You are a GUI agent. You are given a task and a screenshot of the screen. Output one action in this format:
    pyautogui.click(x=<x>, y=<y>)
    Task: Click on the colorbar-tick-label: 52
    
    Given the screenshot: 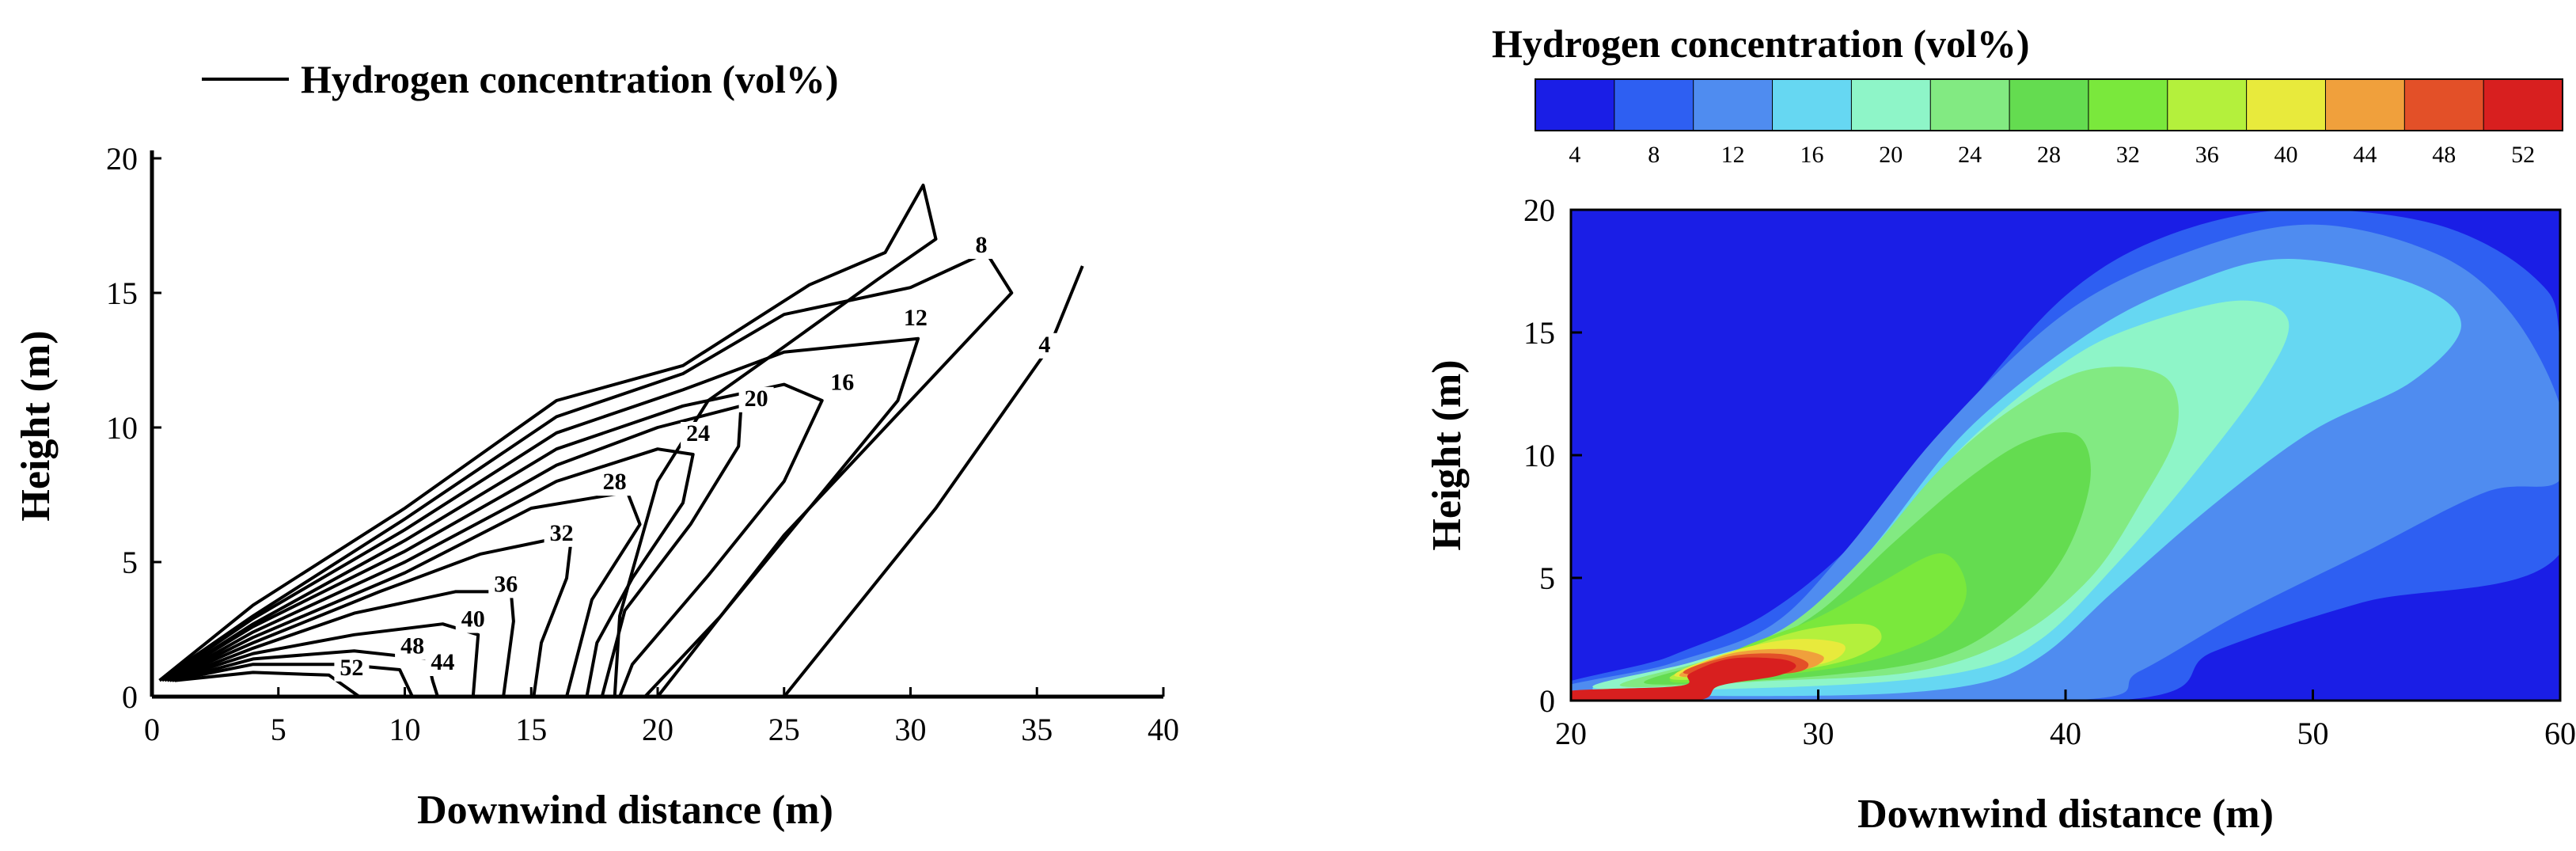 What is the action you would take?
    pyautogui.click(x=2523, y=155)
    